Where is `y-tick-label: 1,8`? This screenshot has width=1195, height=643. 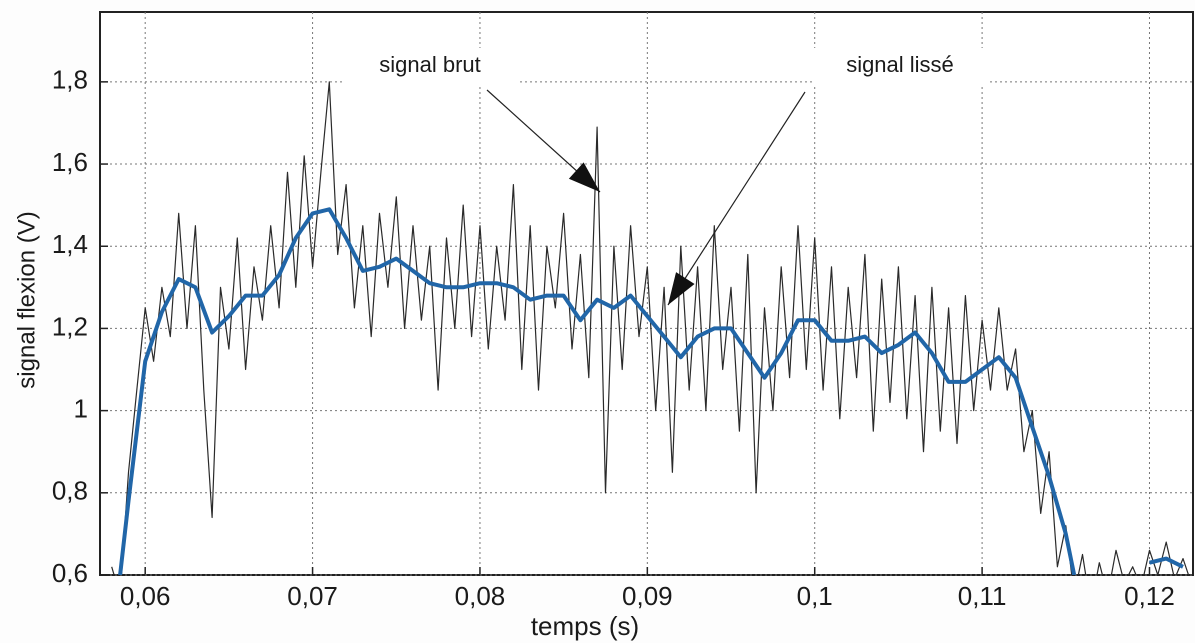
y-tick-label: 1,8 is located at coordinates (70, 80).